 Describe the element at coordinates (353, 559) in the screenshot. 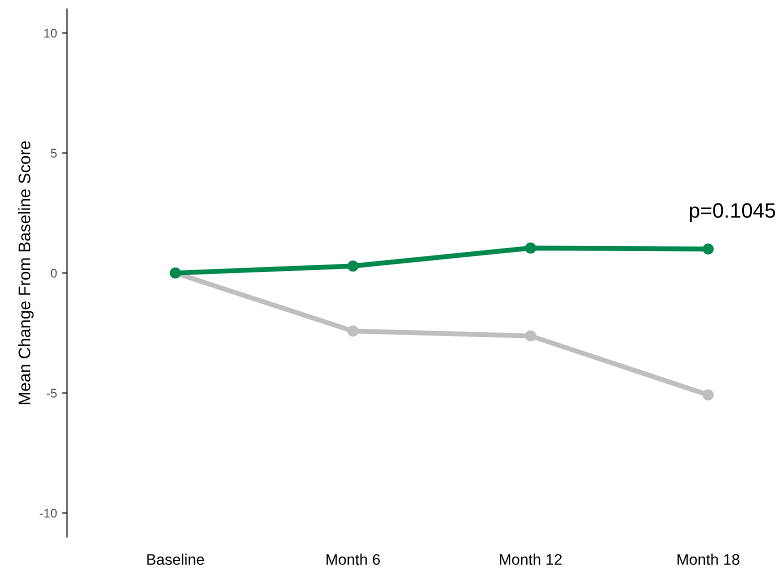

I see `x-tick-label: Month 6` at that location.